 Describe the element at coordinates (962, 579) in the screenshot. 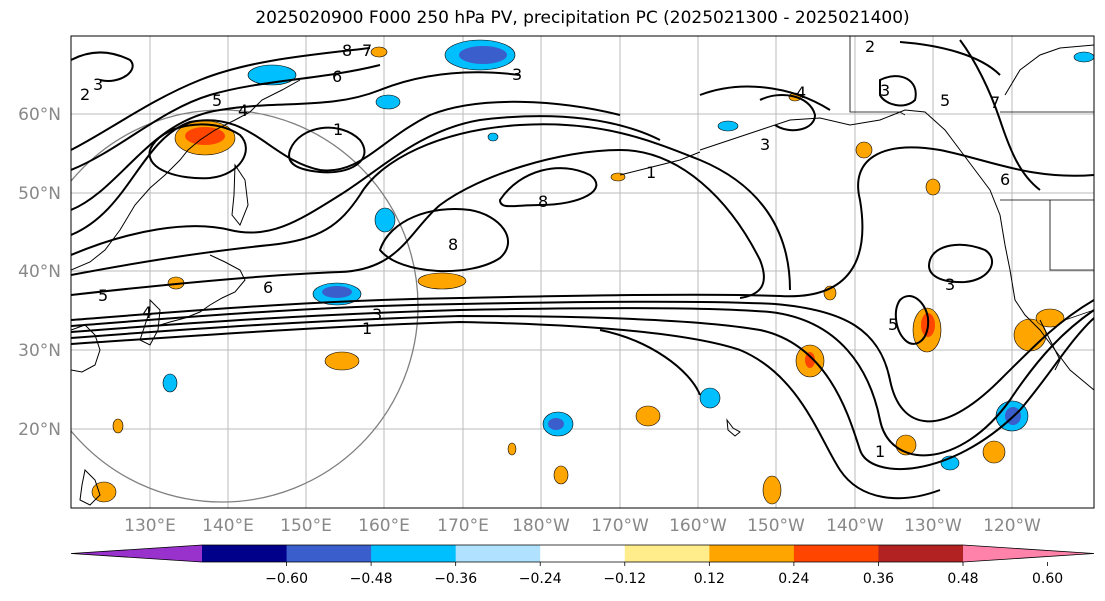

I see `colorbar-tick-label: 0.48` at that location.